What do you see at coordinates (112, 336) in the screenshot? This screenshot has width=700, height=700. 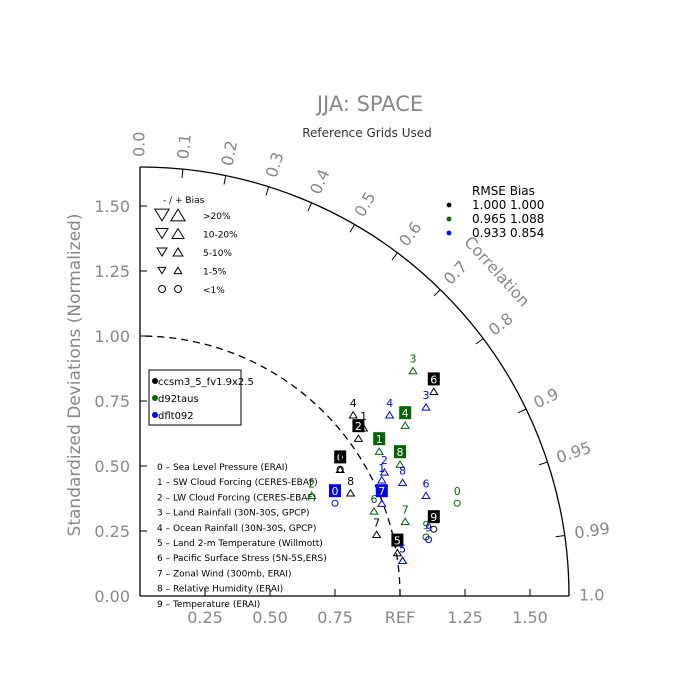 I see `y-tick-label: 1.00` at bounding box center [112, 336].